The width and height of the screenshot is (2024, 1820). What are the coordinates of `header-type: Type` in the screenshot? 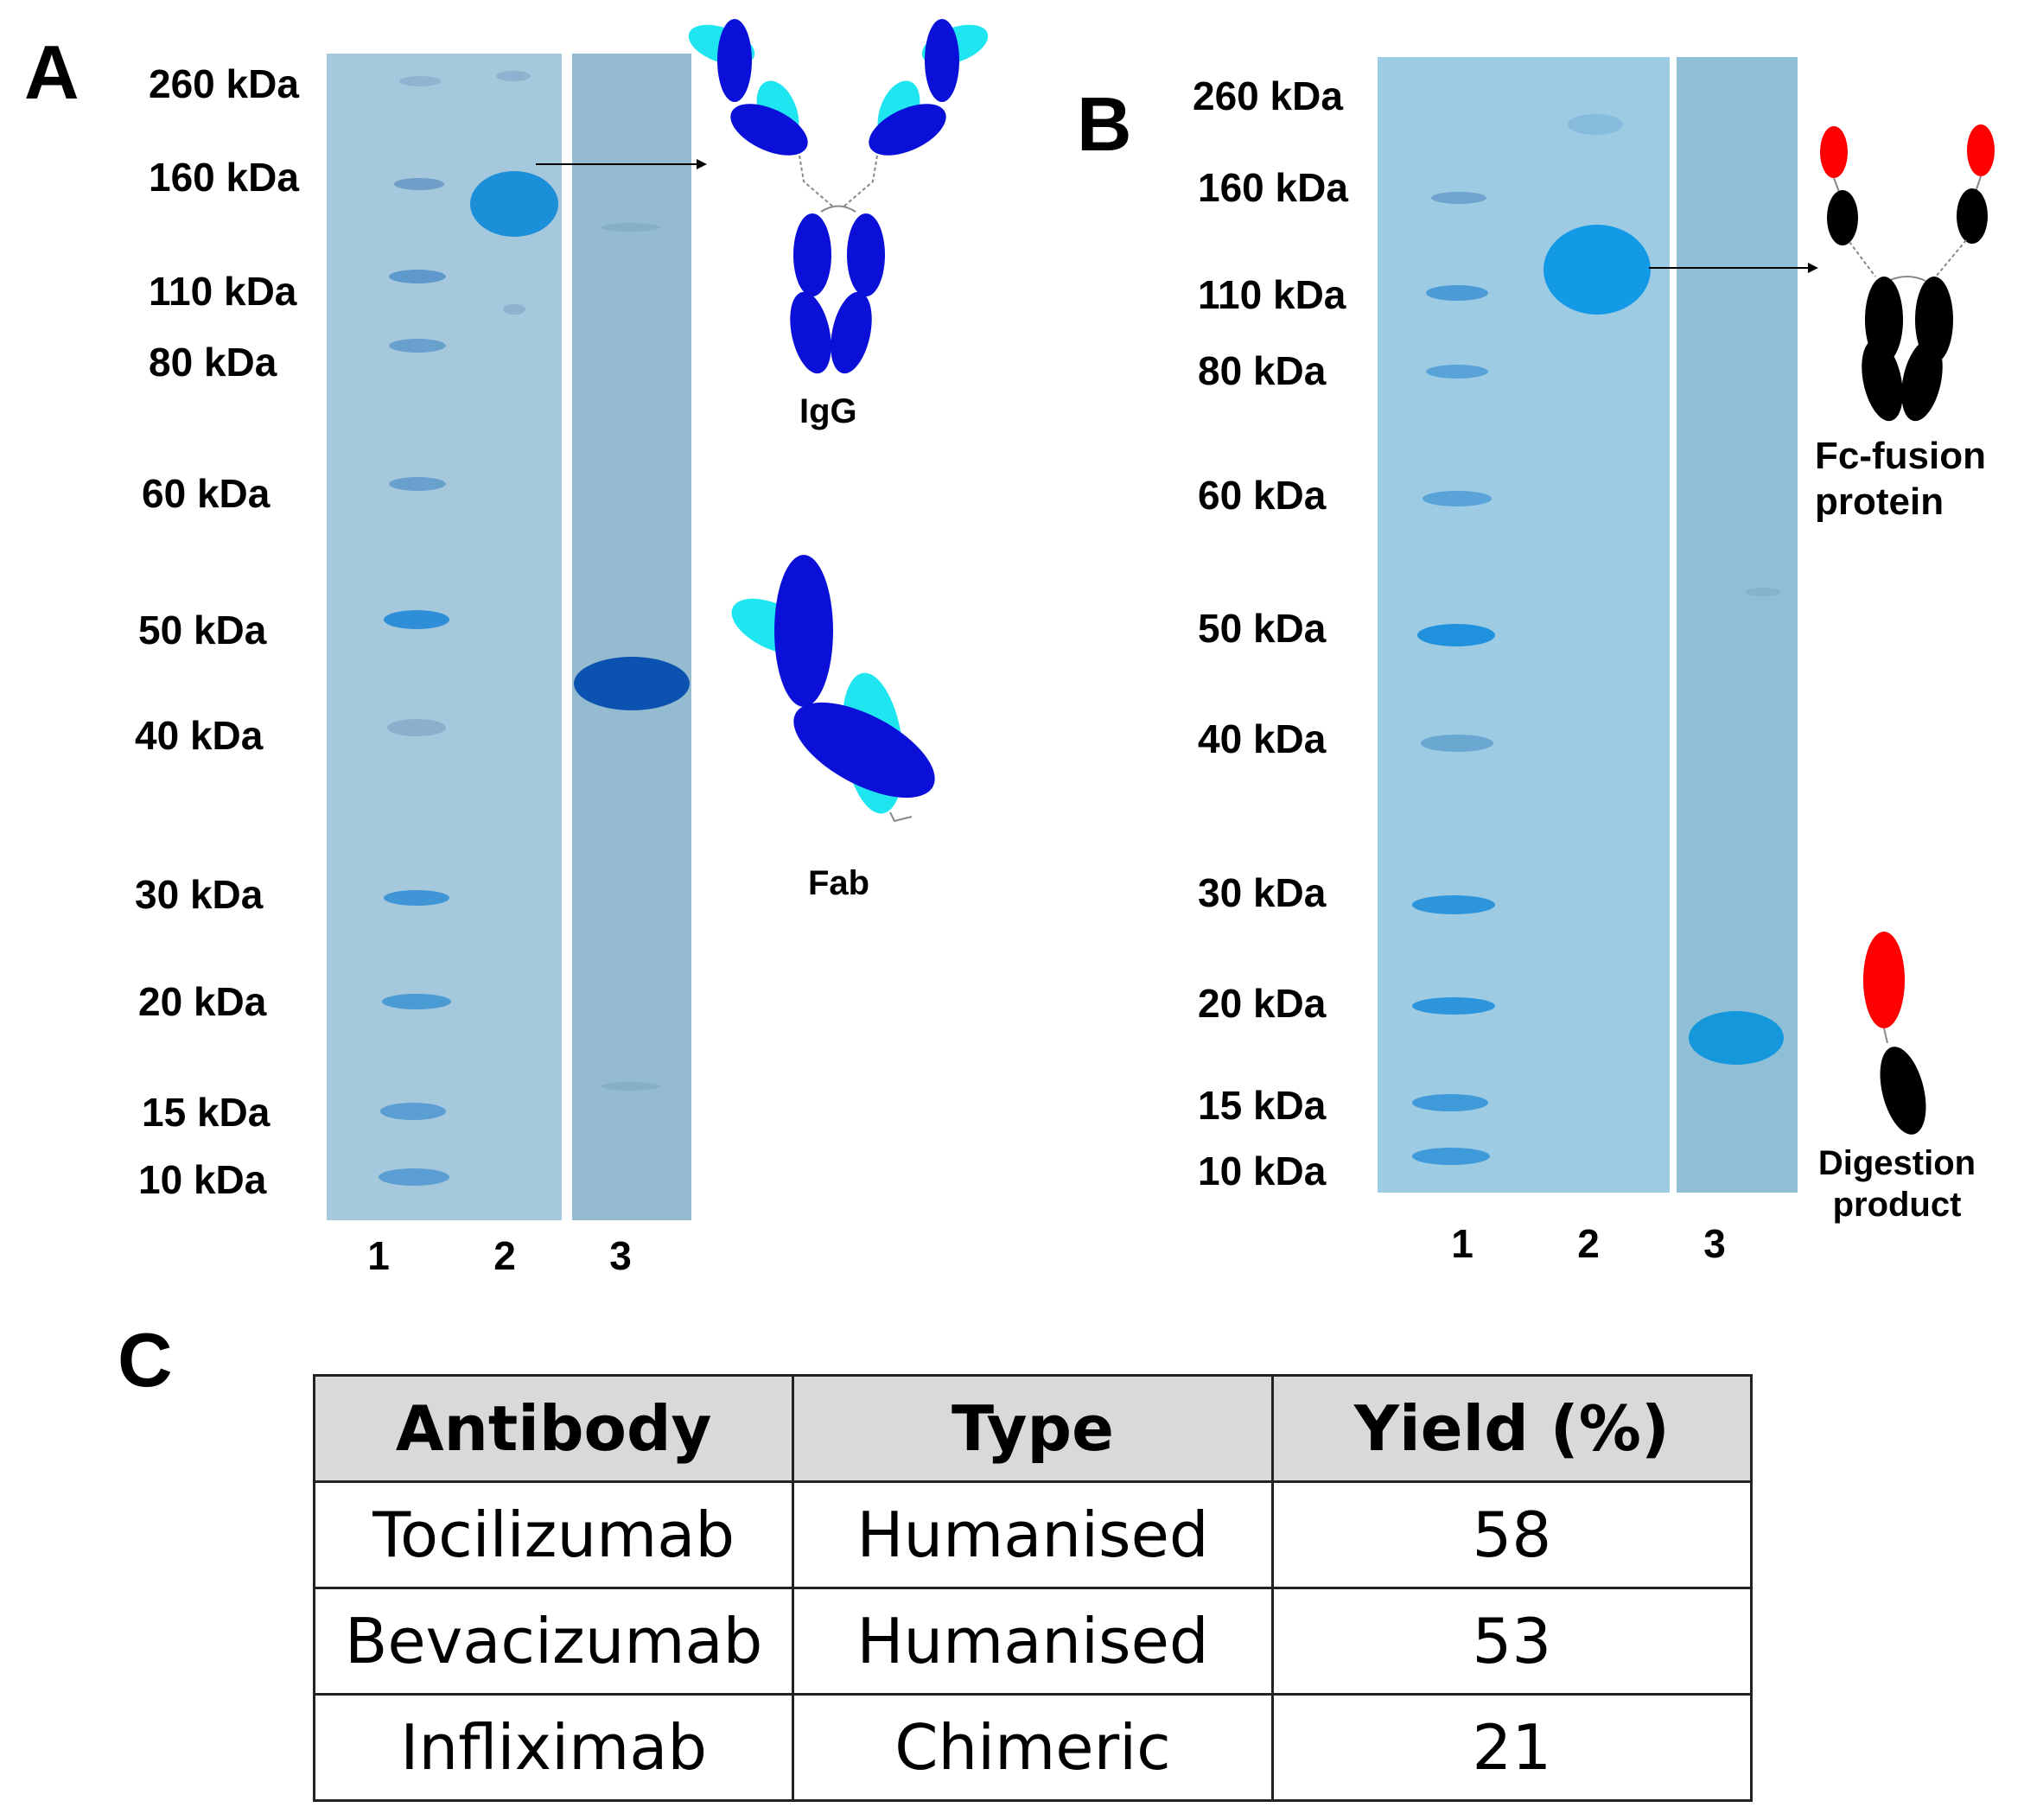 It's located at (1033, 1428).